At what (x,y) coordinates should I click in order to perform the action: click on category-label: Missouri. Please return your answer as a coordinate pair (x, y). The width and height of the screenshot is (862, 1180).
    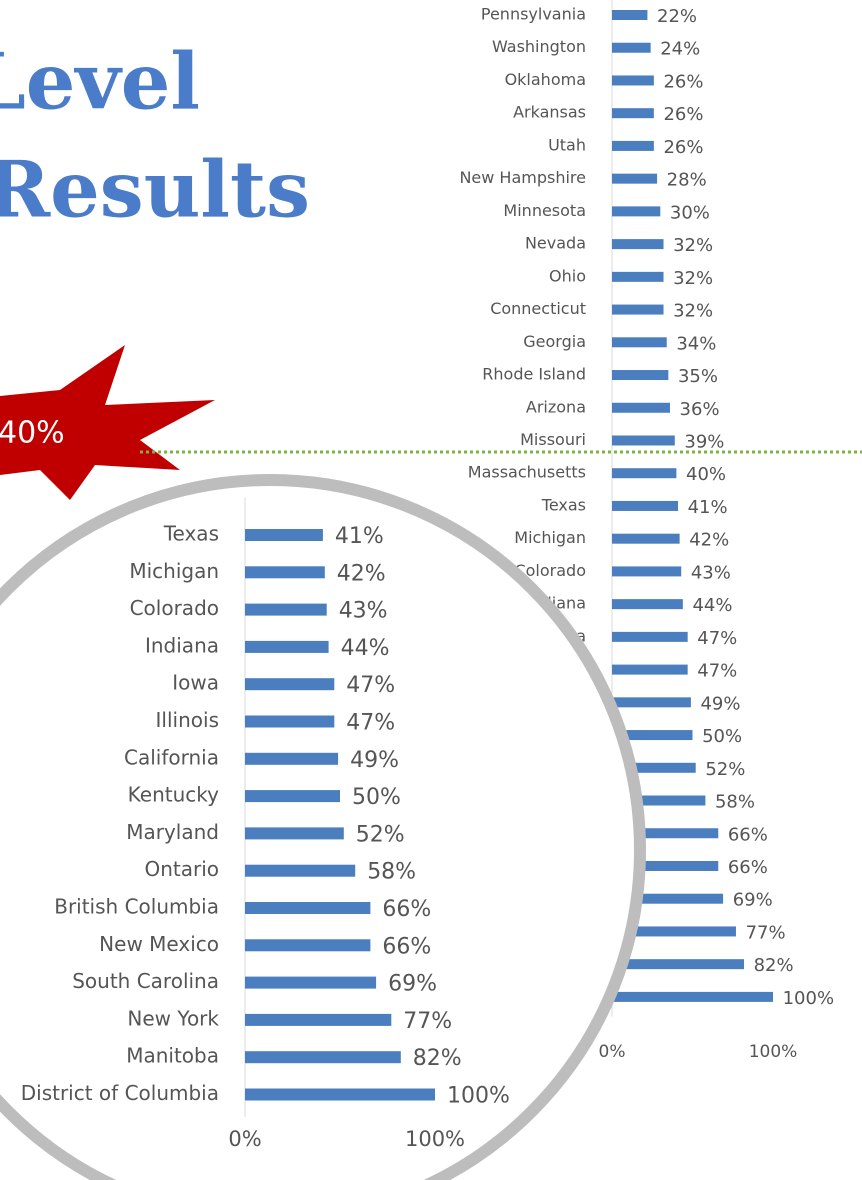
    Looking at the image, I should click on (553, 439).